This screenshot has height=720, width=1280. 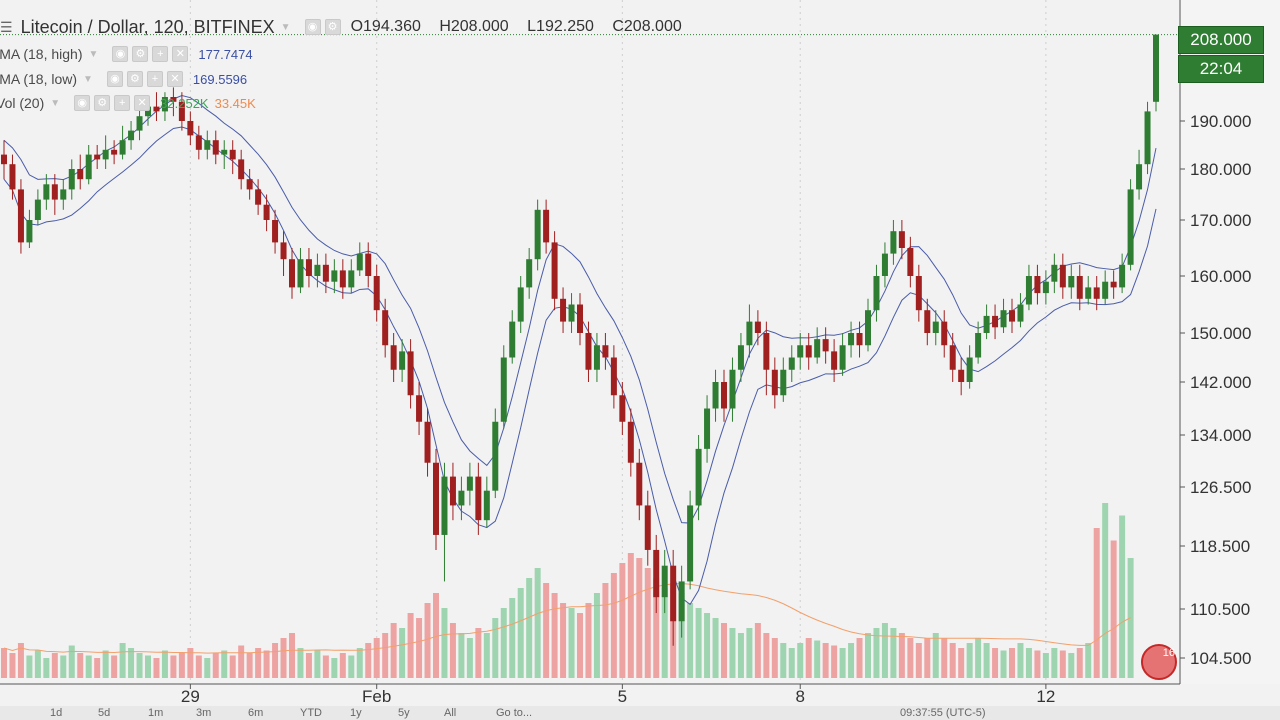 What do you see at coordinates (312, 27) in the screenshot?
I see `eye-icon: ◉` at bounding box center [312, 27].